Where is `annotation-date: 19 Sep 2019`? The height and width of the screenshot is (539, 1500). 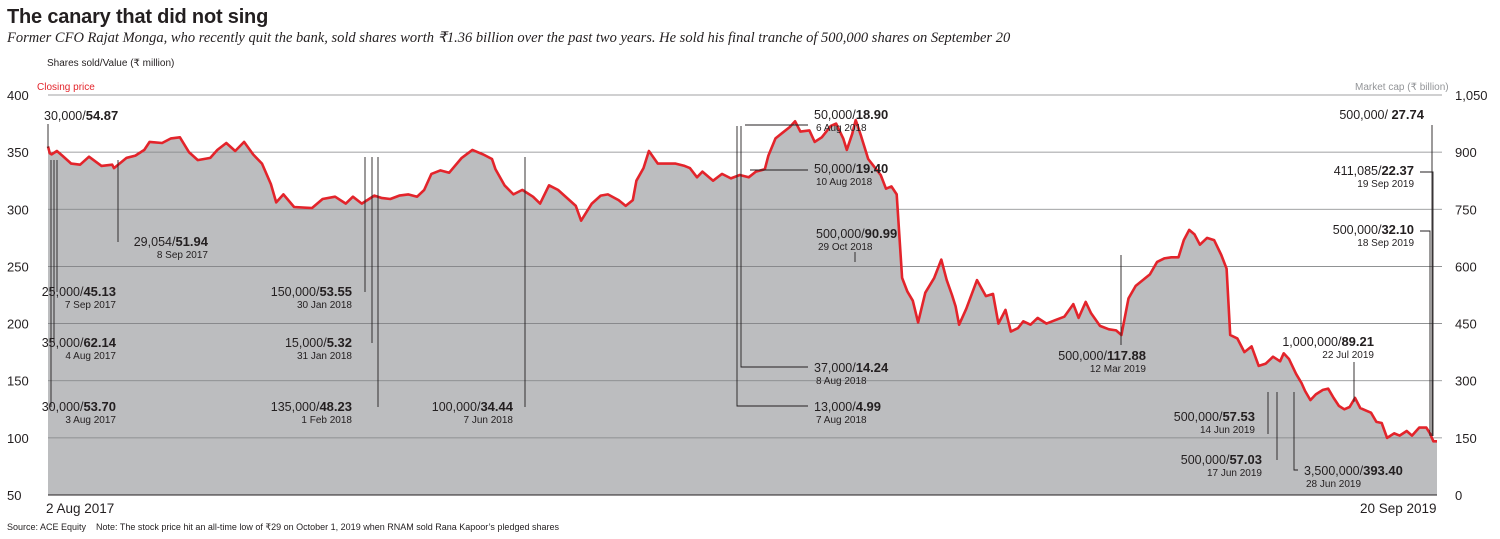
annotation-date: 19 Sep 2019 is located at coordinates (1385, 184).